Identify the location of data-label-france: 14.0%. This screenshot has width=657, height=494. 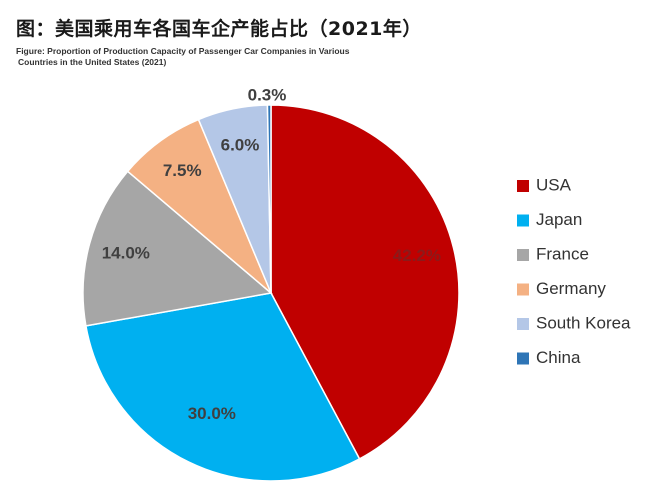
(126, 252).